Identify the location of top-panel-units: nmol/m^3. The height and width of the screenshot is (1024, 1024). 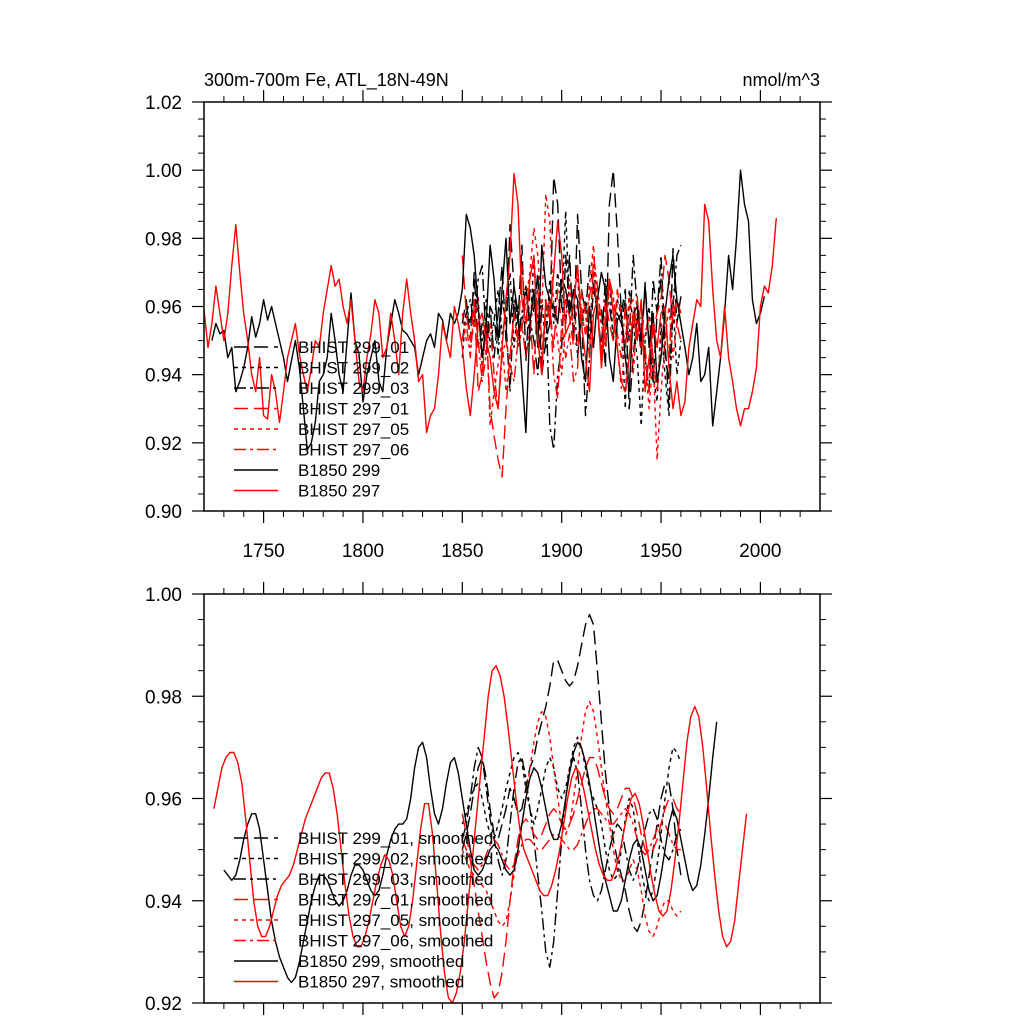
(781, 80).